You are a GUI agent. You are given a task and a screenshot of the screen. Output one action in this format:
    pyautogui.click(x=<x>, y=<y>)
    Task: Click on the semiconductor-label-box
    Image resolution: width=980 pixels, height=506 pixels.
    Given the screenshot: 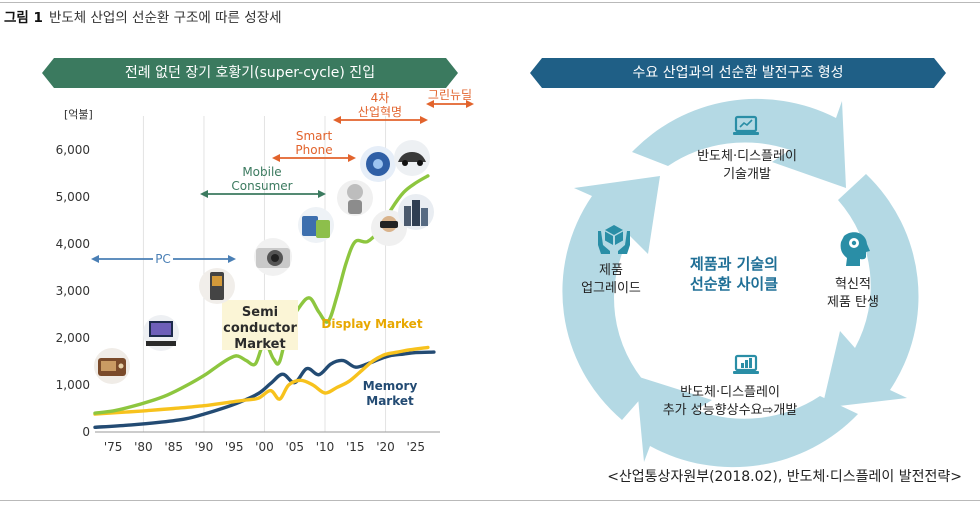 What is the action you would take?
    pyautogui.click(x=260, y=325)
    